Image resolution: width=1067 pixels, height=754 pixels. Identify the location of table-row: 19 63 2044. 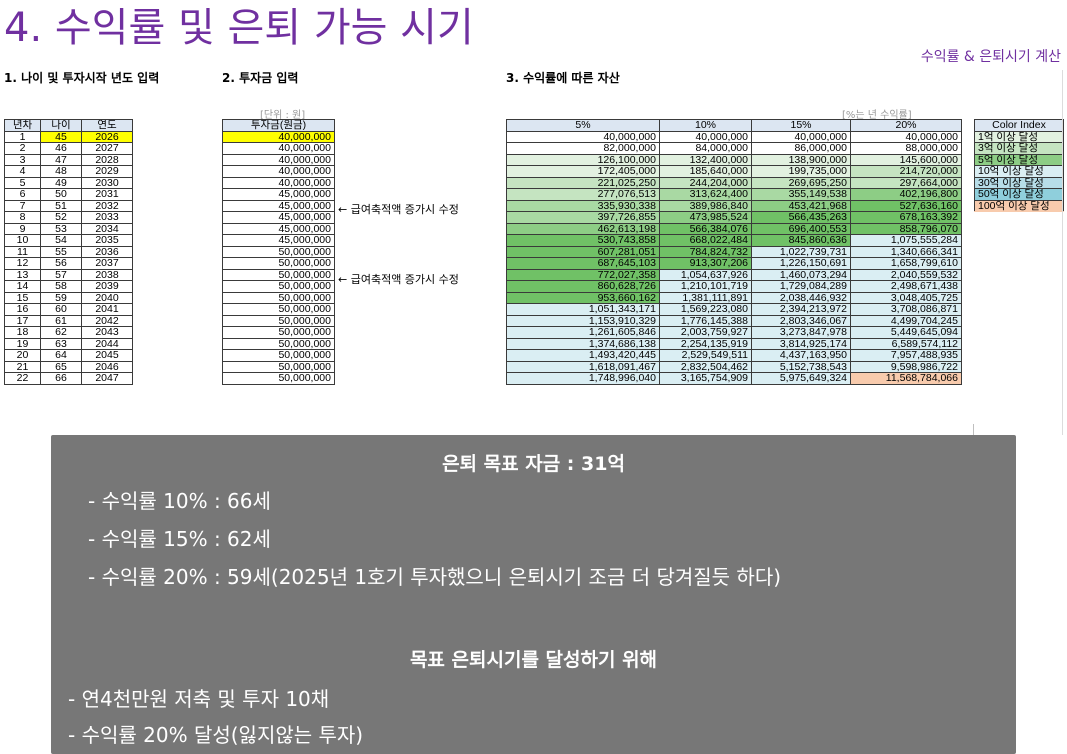
(68, 343).